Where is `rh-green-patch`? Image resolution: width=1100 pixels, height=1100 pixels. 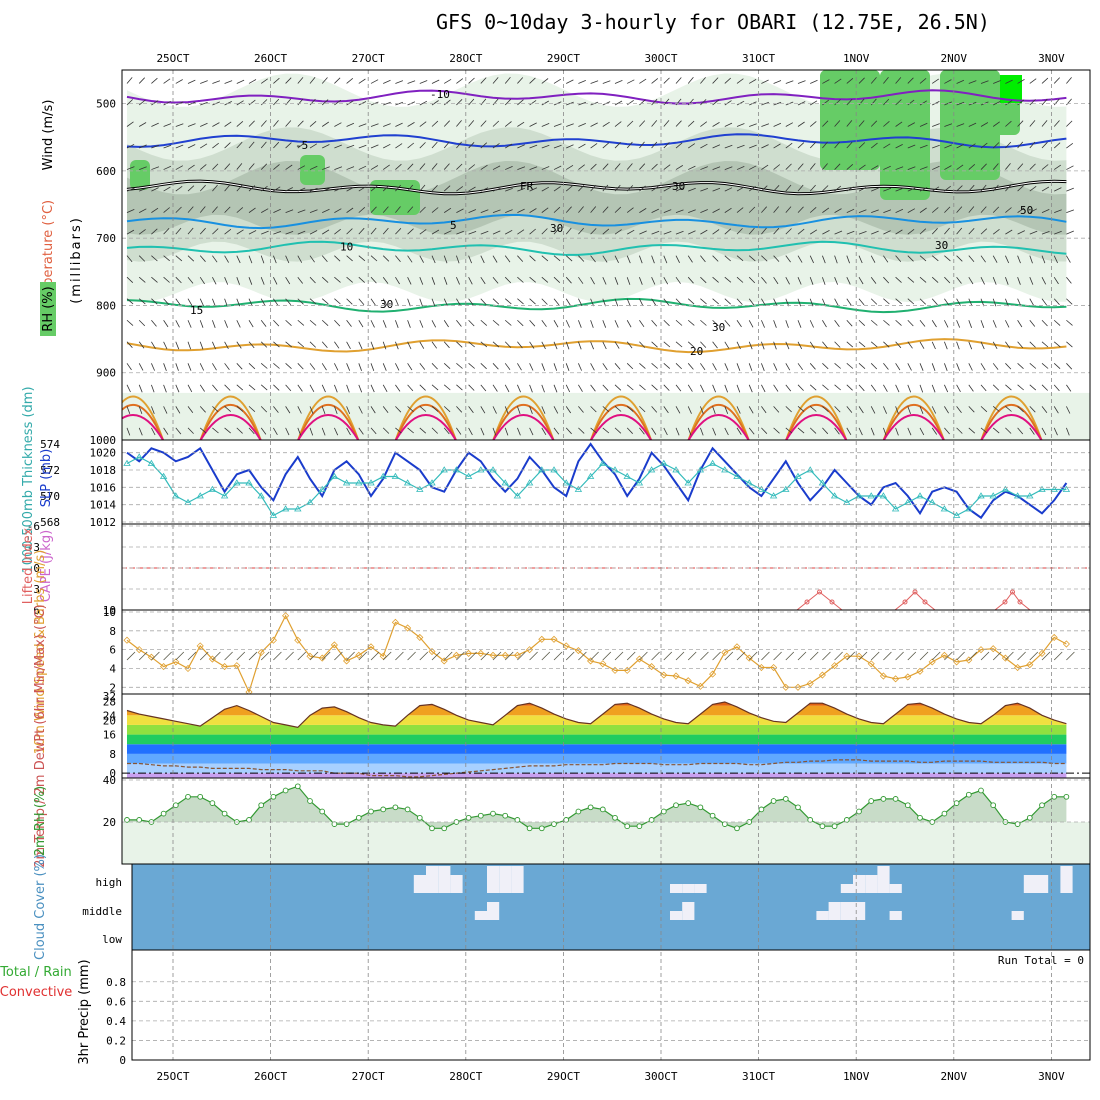
rh-green-patch is located at coordinates (312, 170).